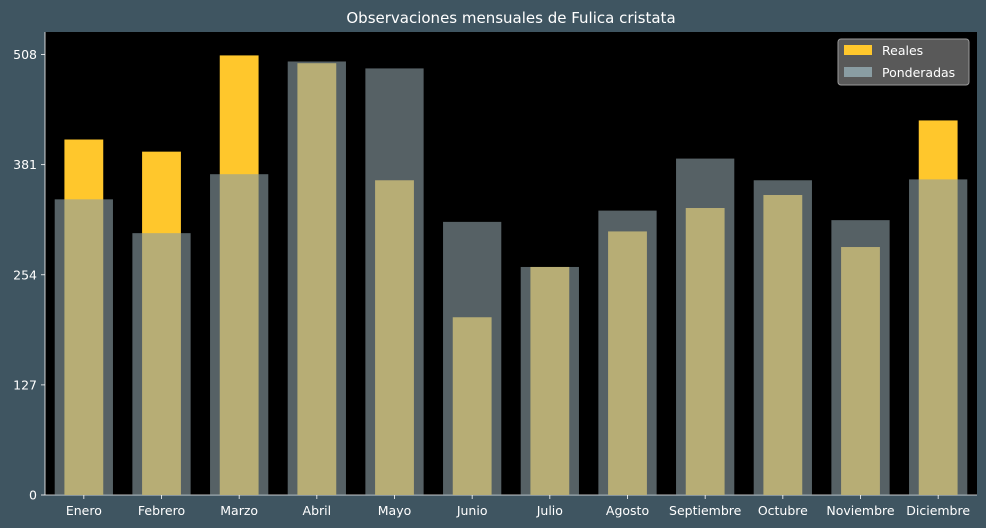  What do you see at coordinates (918, 72) in the screenshot?
I see `legend-label-ponderadas: Ponderadas` at bounding box center [918, 72].